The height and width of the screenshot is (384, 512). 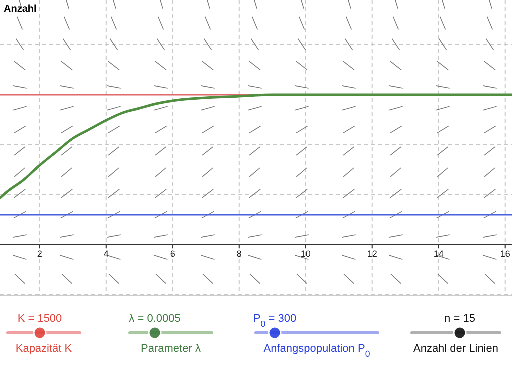 I want to click on text: n = 15, so click(x=460, y=319).